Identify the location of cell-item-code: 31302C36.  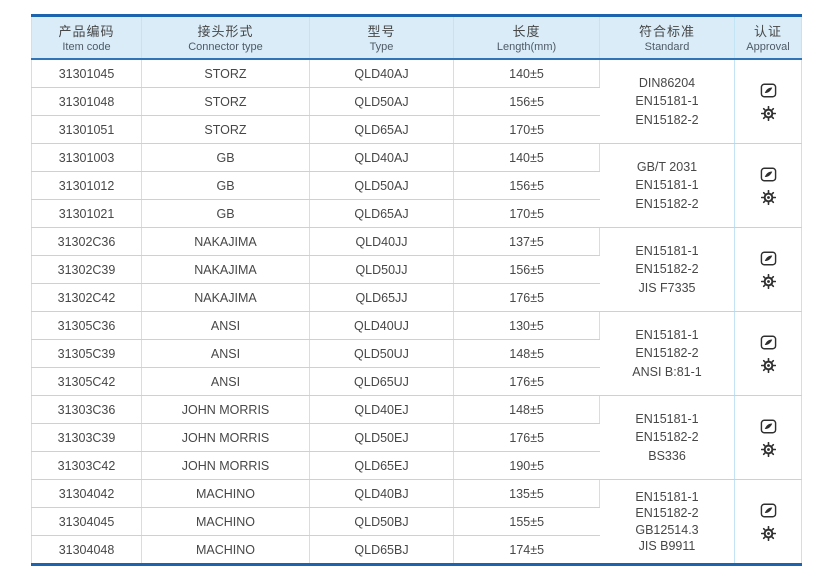
(86, 241).